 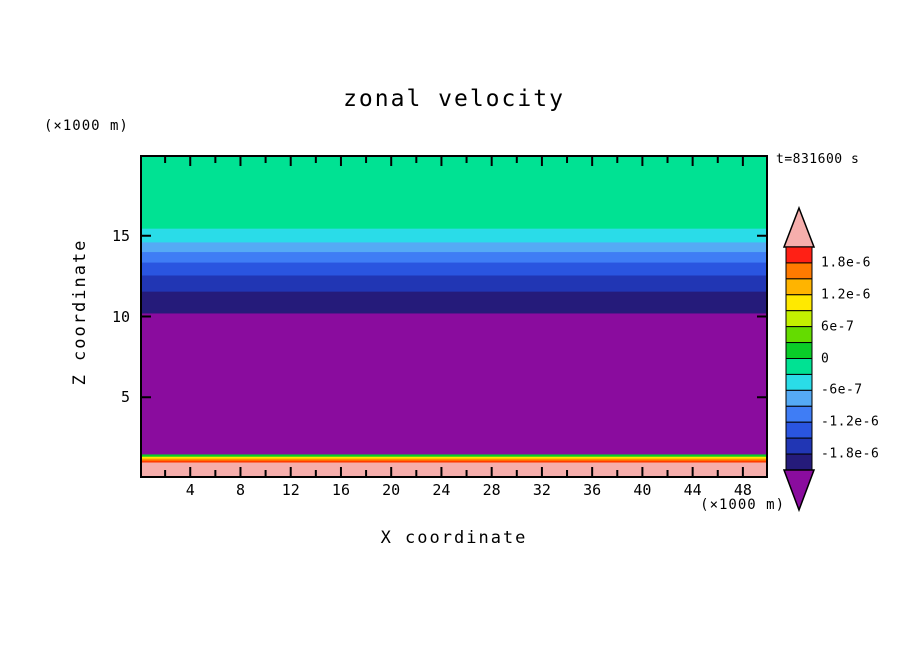 What do you see at coordinates (120, 235) in the screenshot?
I see `y-tick-label: 15` at bounding box center [120, 235].